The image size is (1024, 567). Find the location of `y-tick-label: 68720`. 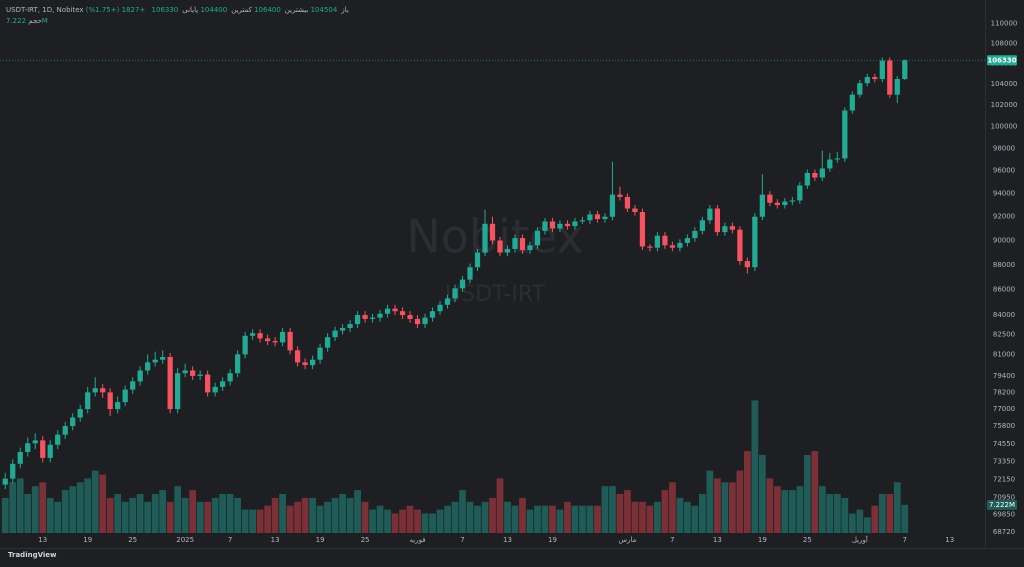

y-tick-label: 68720 is located at coordinates (1004, 532).